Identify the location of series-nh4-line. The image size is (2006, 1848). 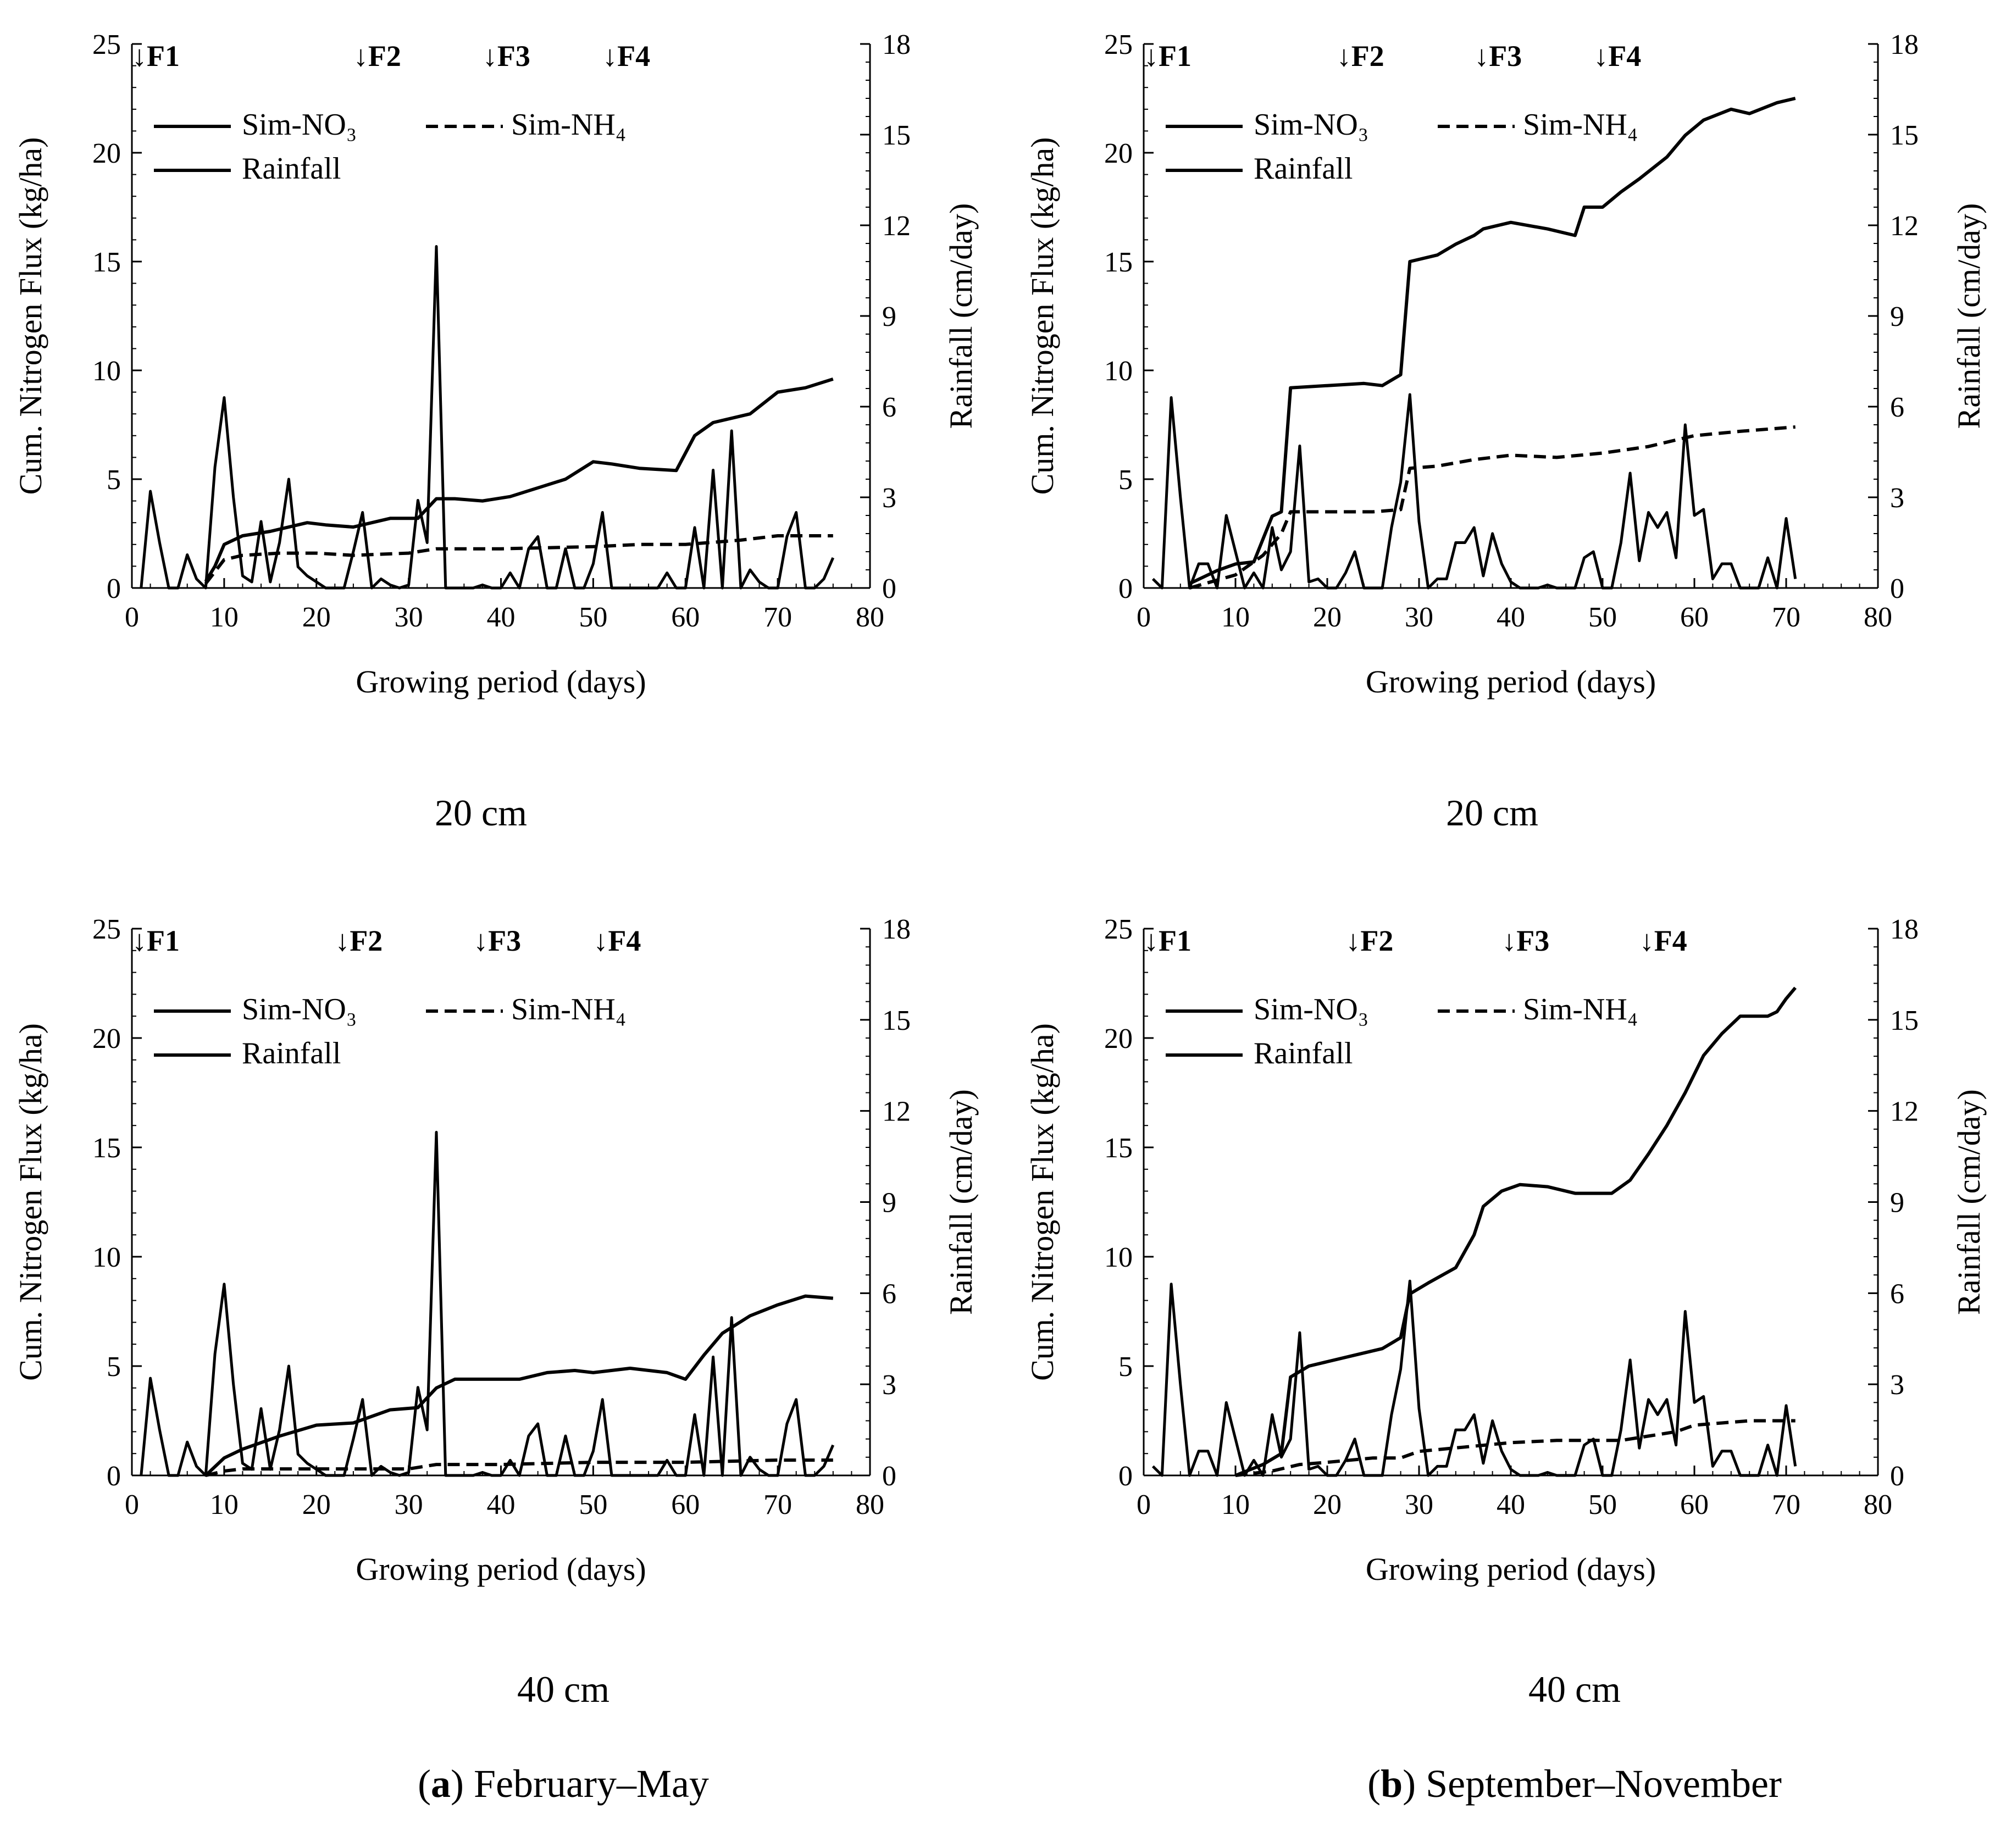
(1516, 1448).